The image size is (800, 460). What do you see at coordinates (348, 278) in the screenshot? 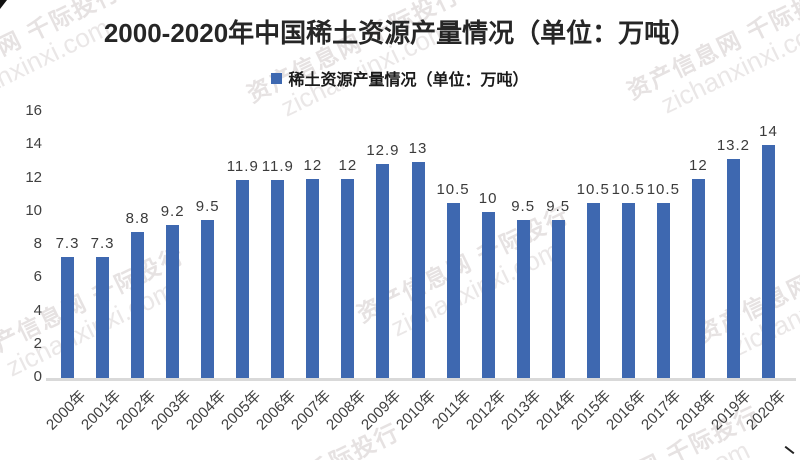
I see `bar-2008年` at bounding box center [348, 278].